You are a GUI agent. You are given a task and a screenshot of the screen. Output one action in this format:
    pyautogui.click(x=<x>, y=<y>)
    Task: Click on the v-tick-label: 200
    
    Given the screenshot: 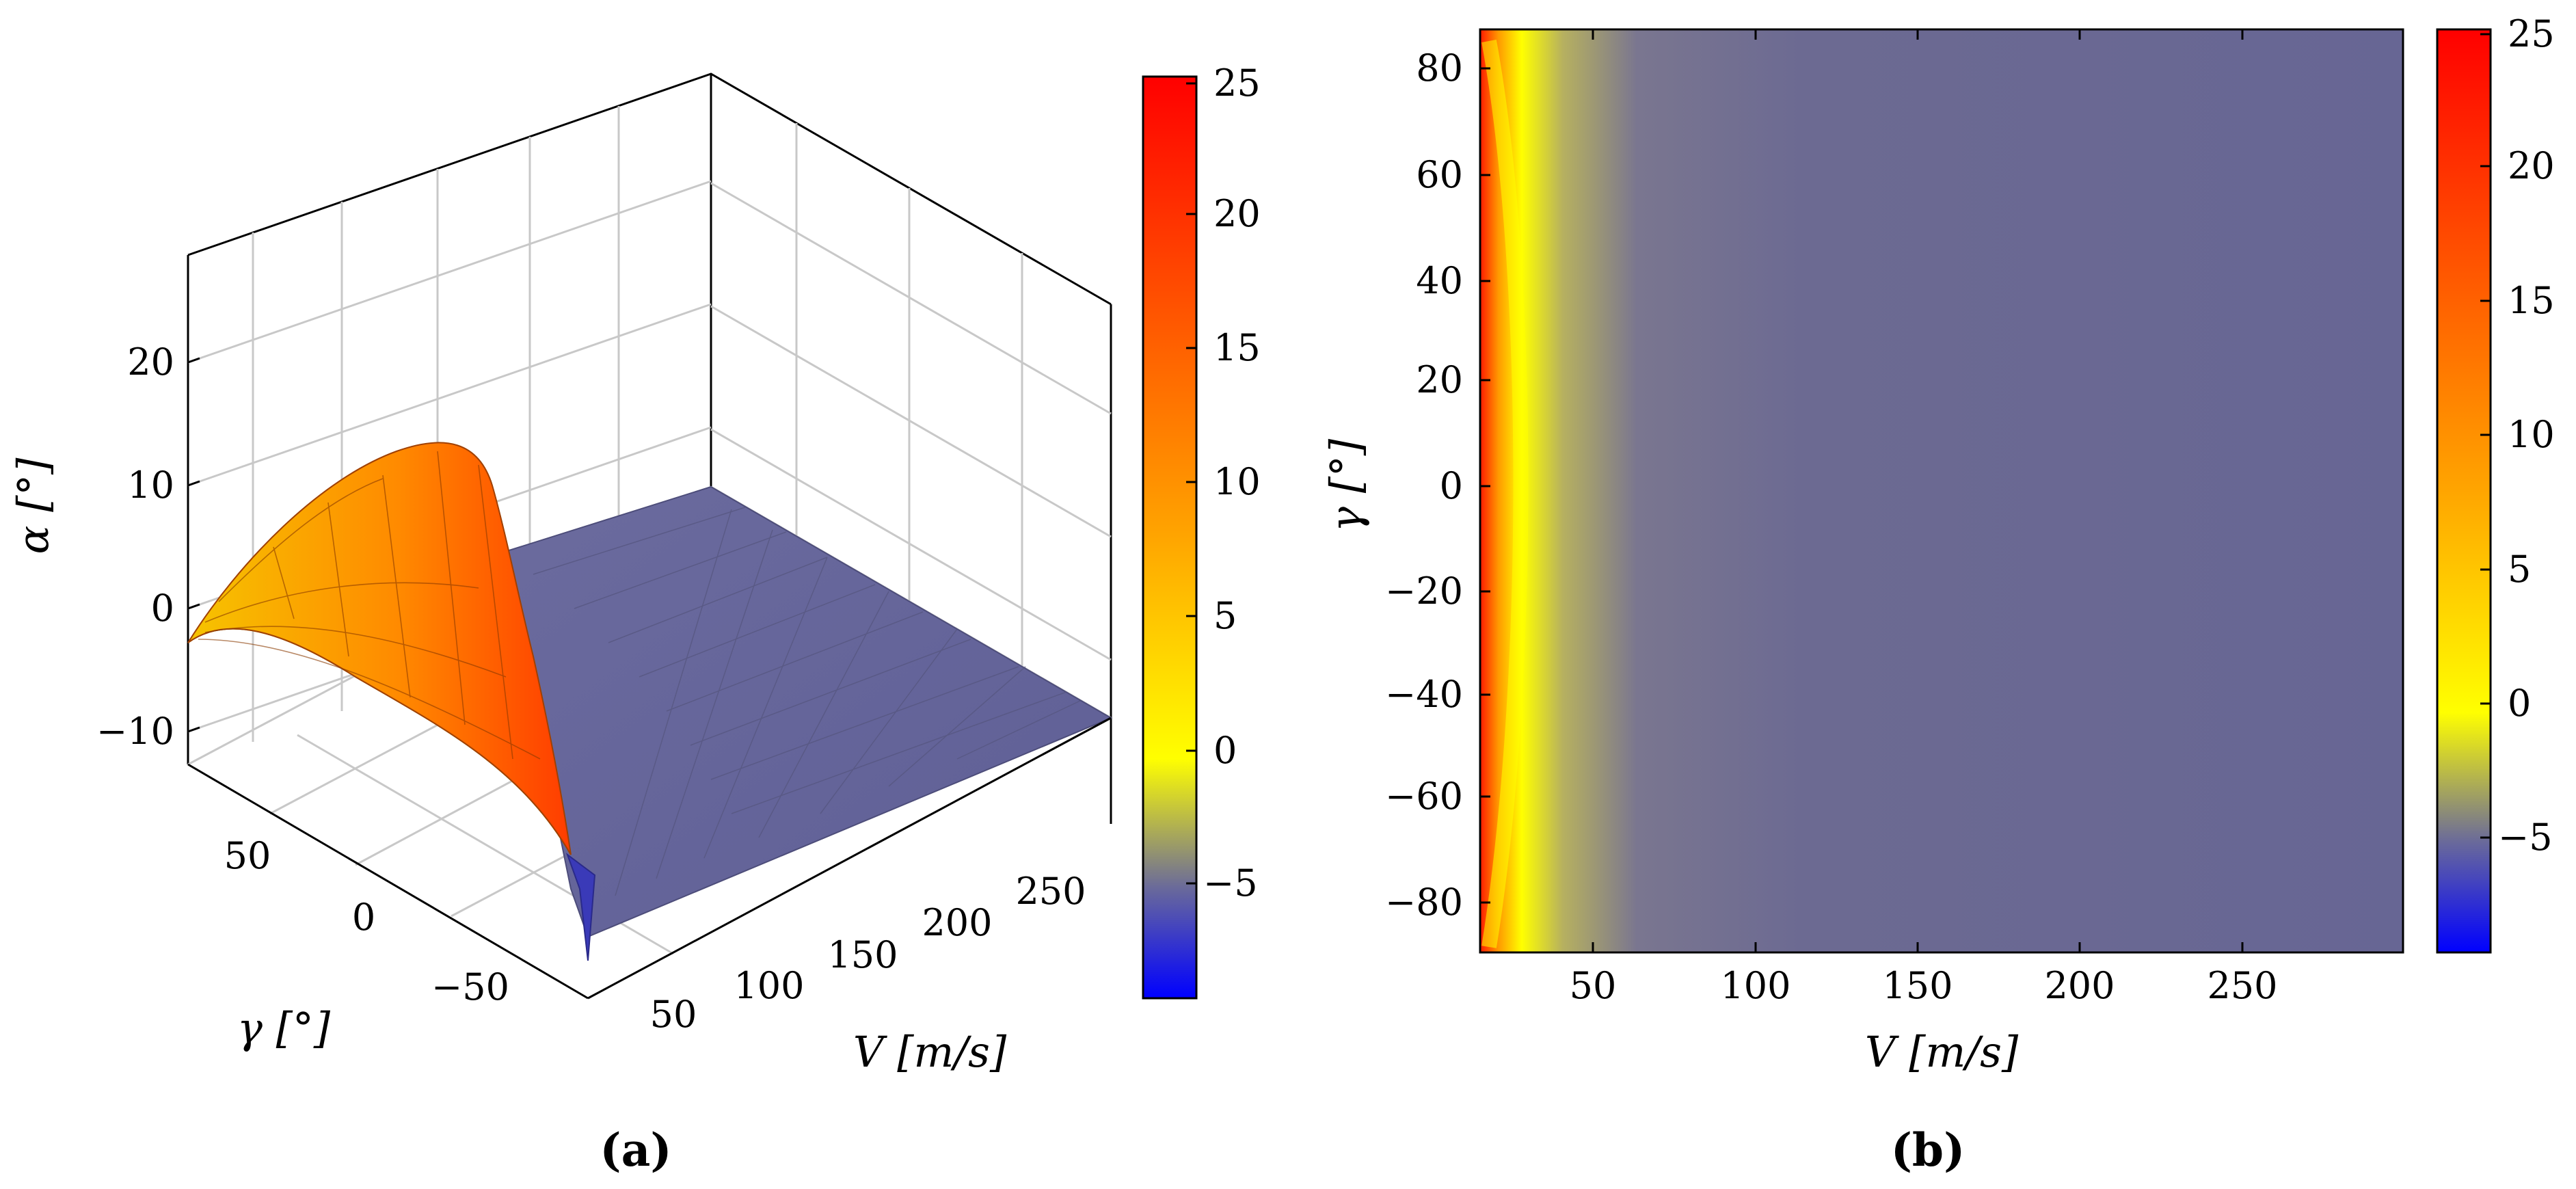 What is the action you would take?
    pyautogui.click(x=957, y=922)
    